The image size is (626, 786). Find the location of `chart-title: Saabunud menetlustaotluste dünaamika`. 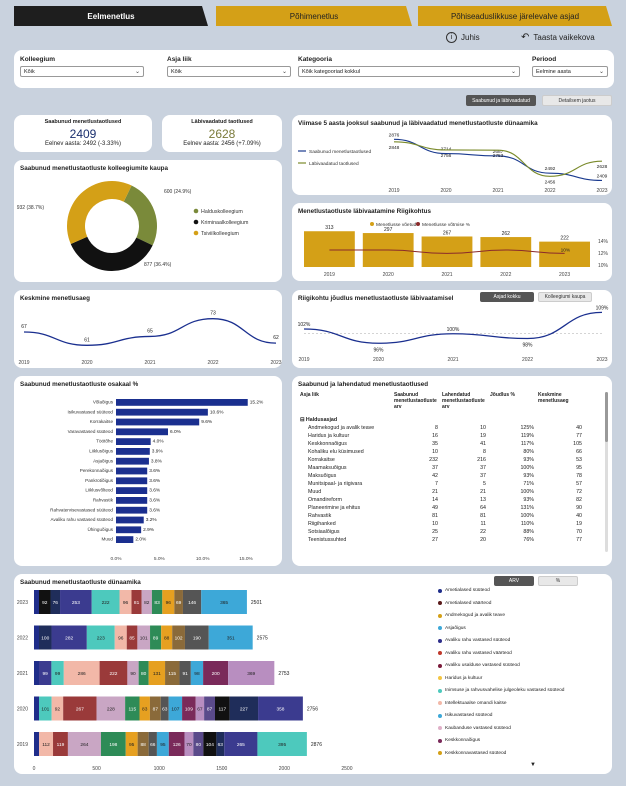

chart-title: Saabunud menetlustaotluste dünaamika is located at coordinates (80, 582).